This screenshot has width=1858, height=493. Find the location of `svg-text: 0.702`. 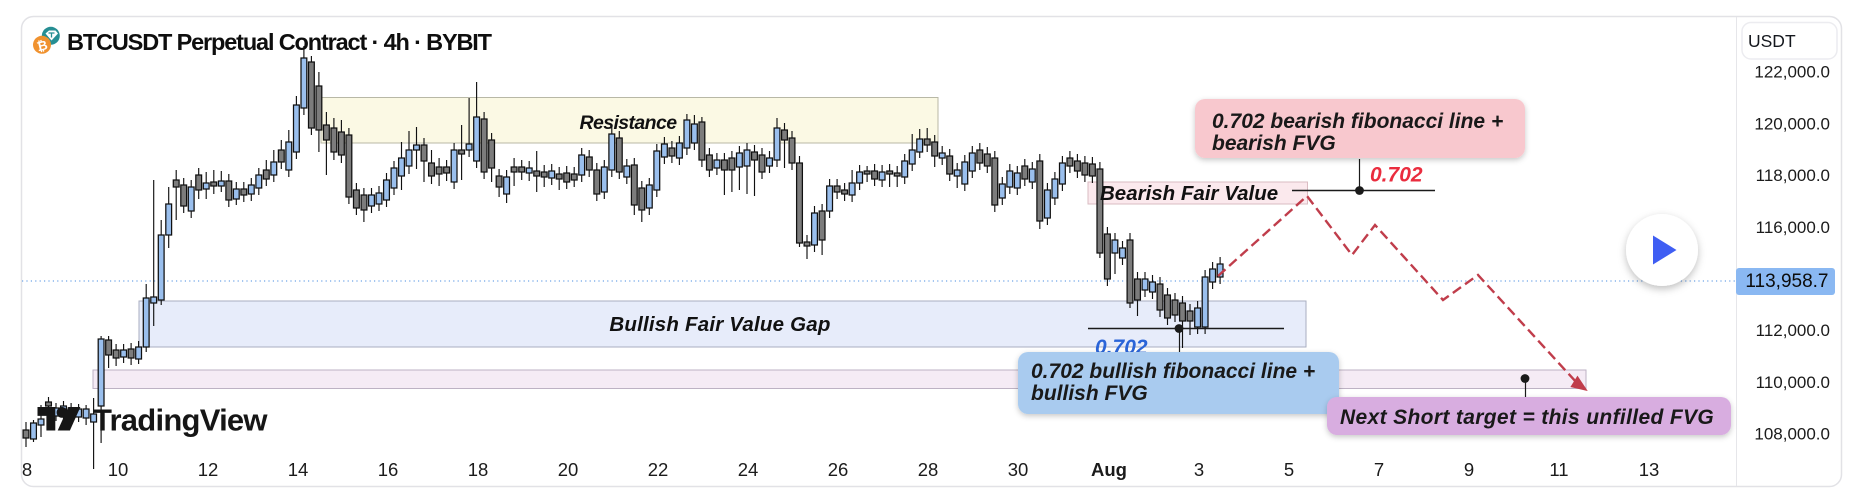

svg-text: 0.702 is located at coordinates (1396, 175).